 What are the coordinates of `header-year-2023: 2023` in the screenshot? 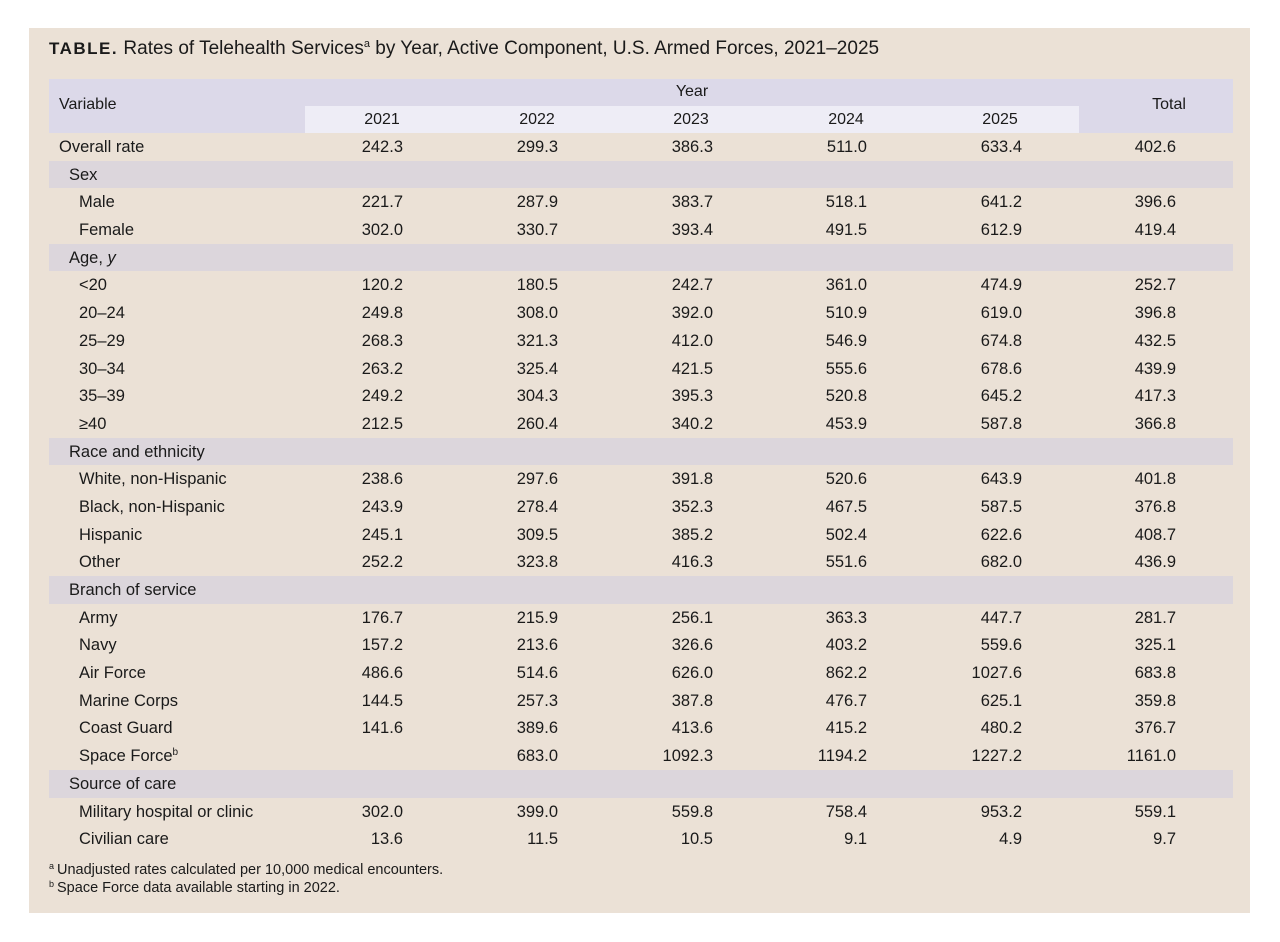 It's located at (691, 119).